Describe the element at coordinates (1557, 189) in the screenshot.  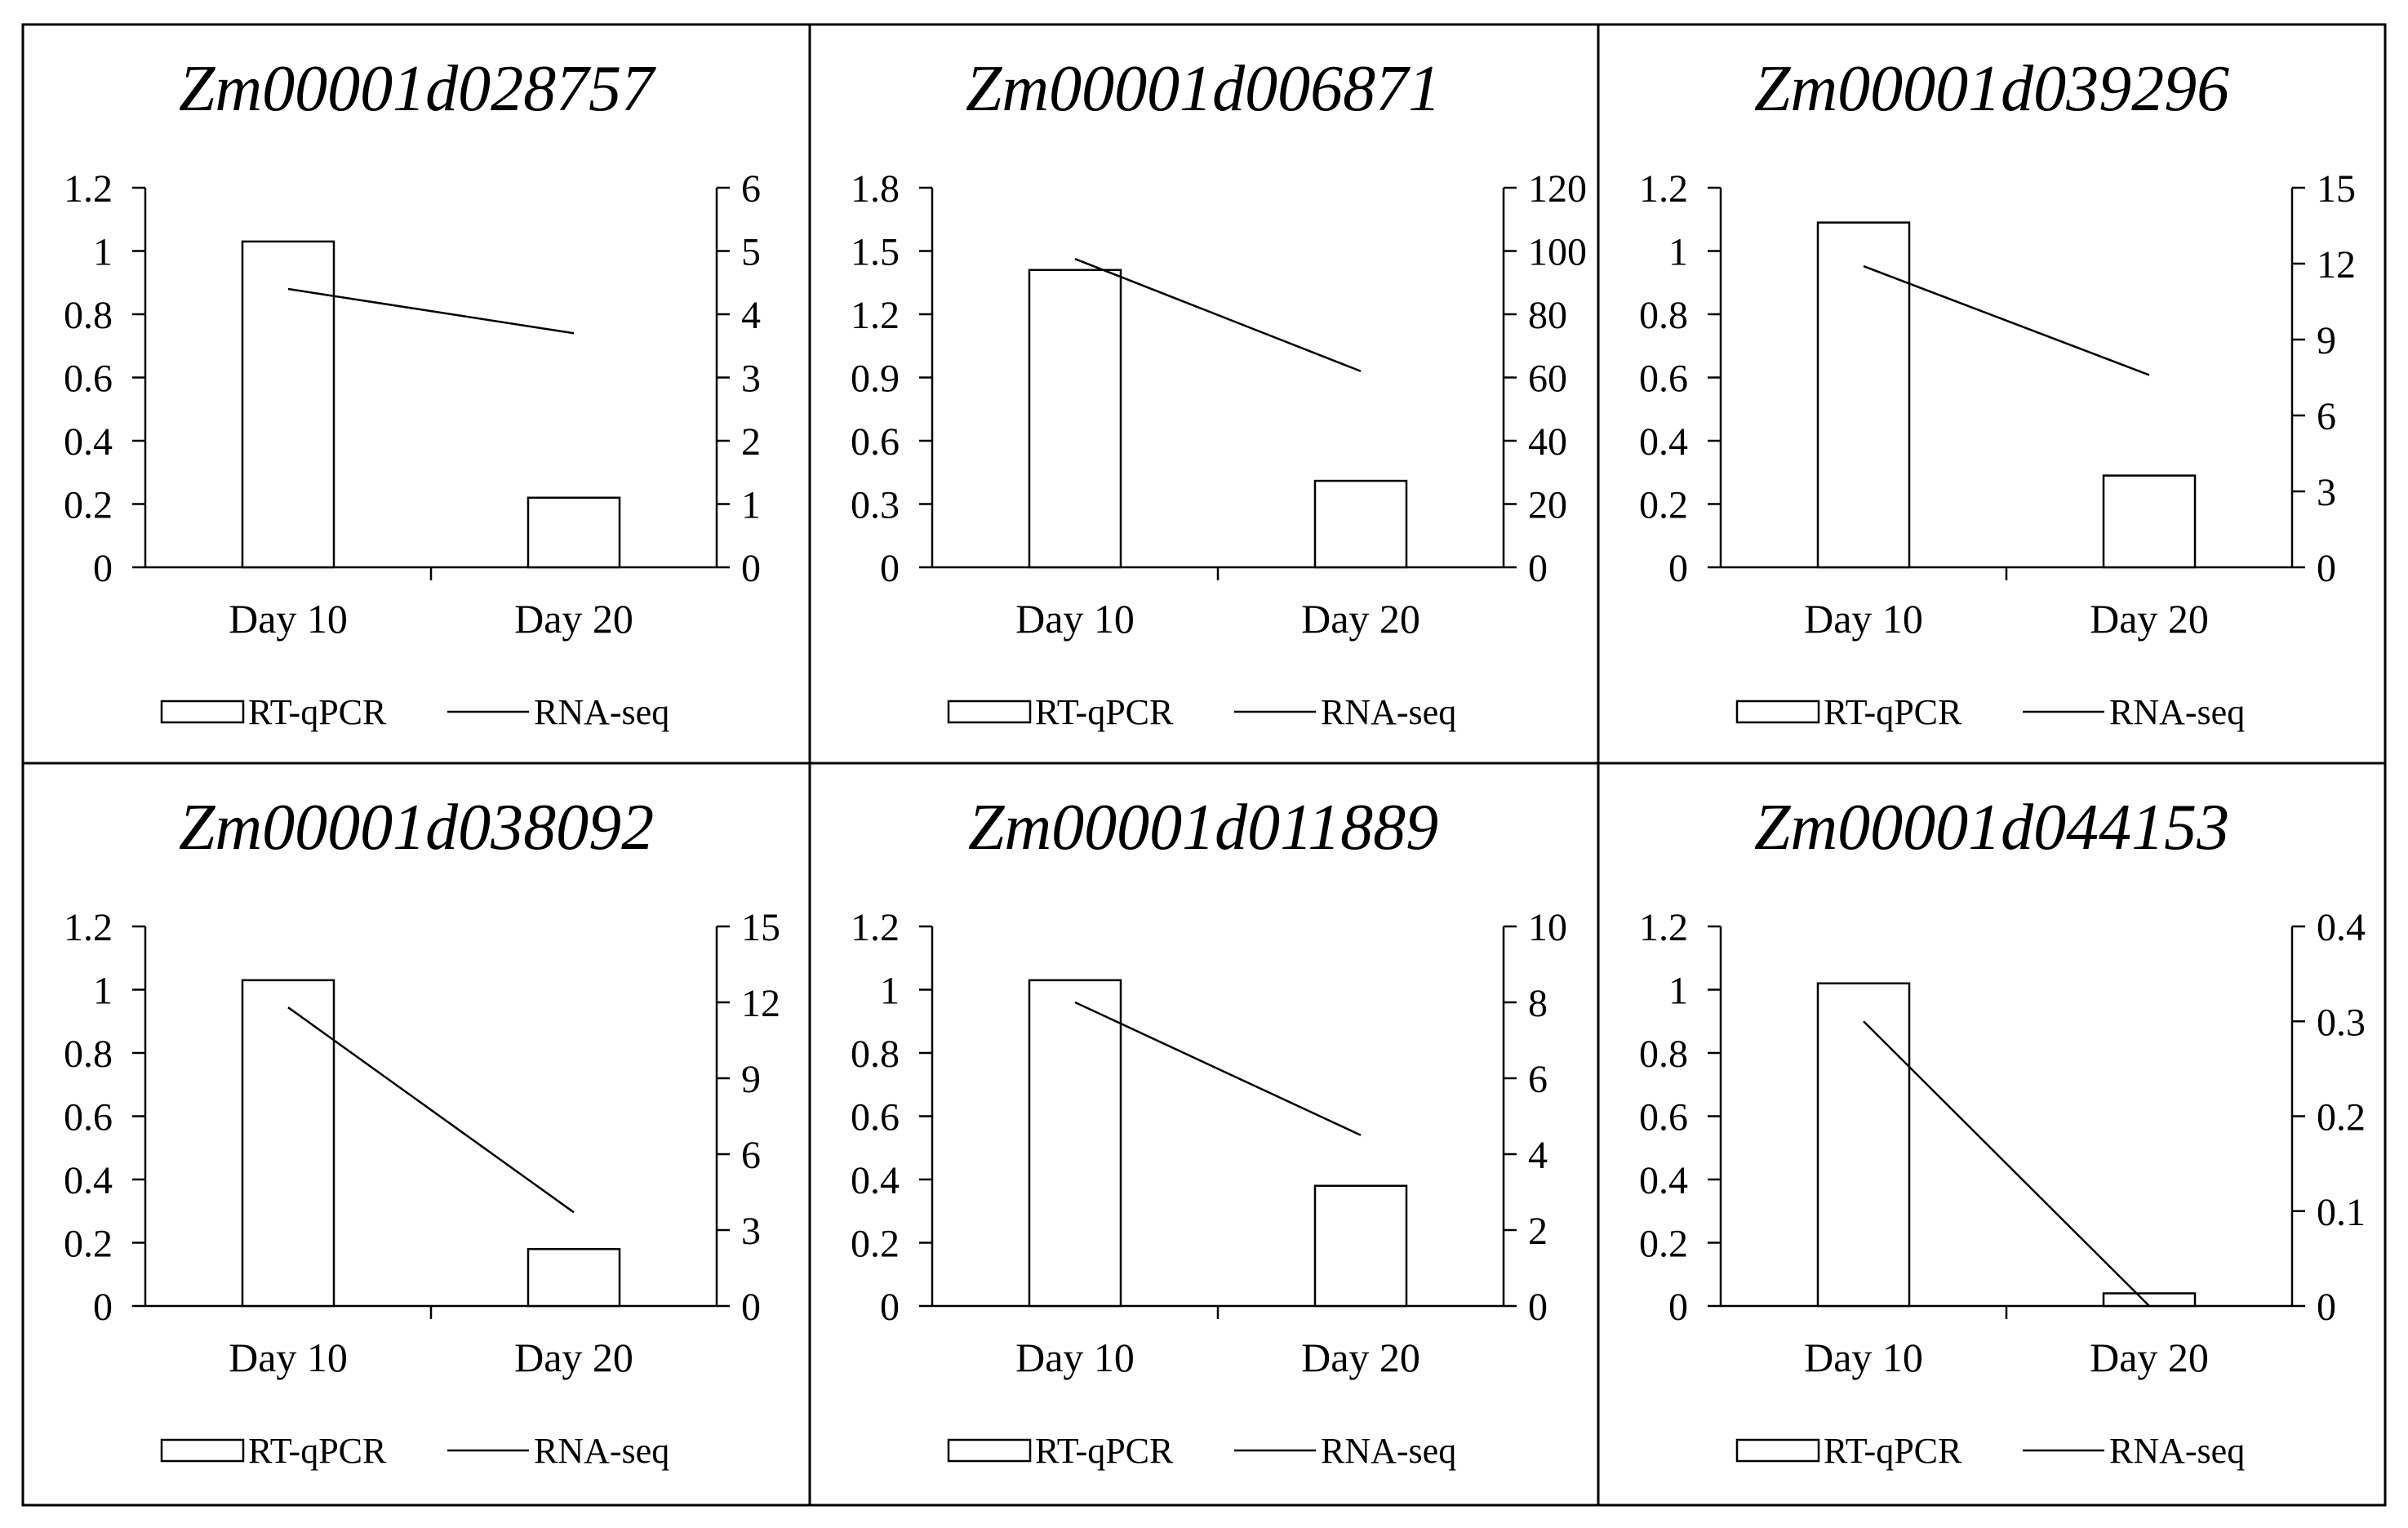
I see `y-right-tick-label: 120` at that location.